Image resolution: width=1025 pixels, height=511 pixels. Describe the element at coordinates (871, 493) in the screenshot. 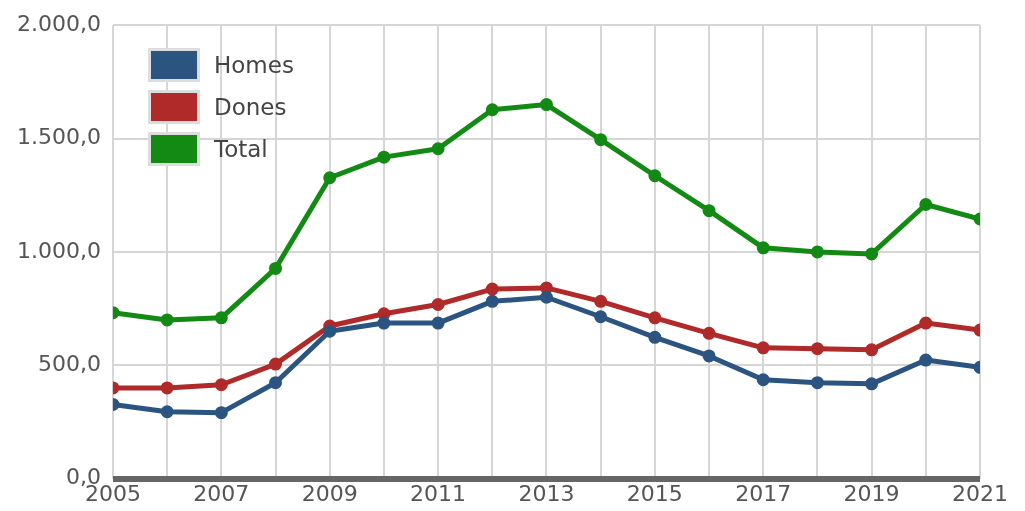

I see `x-tick-label: 2019` at that location.